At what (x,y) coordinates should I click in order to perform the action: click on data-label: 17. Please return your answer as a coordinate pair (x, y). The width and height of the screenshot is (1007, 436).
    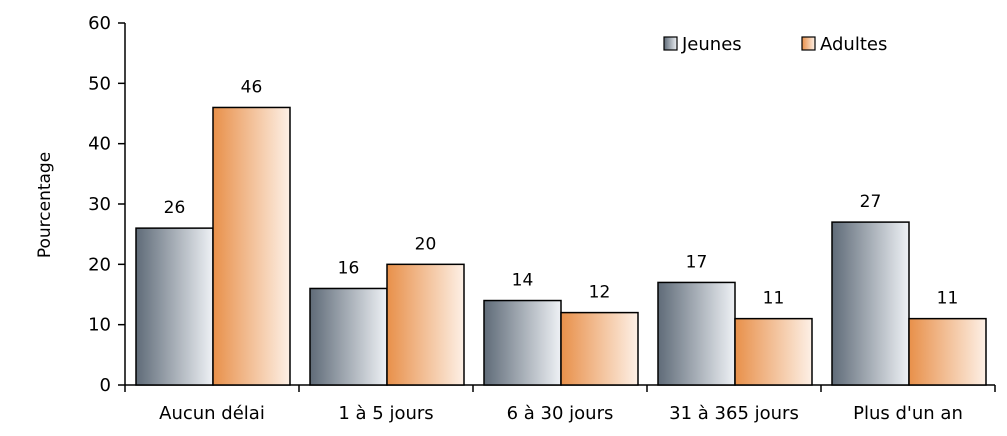
    Looking at the image, I should click on (697, 262).